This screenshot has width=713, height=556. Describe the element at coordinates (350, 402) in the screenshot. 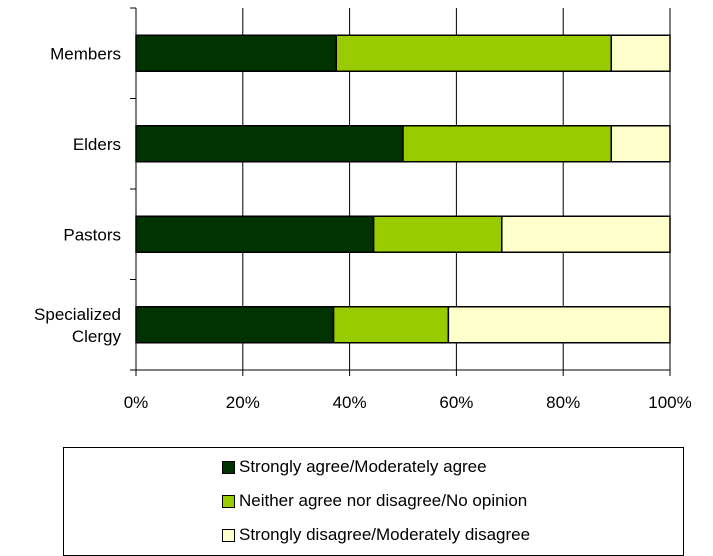

I see `x-tick-label: 40%` at that location.